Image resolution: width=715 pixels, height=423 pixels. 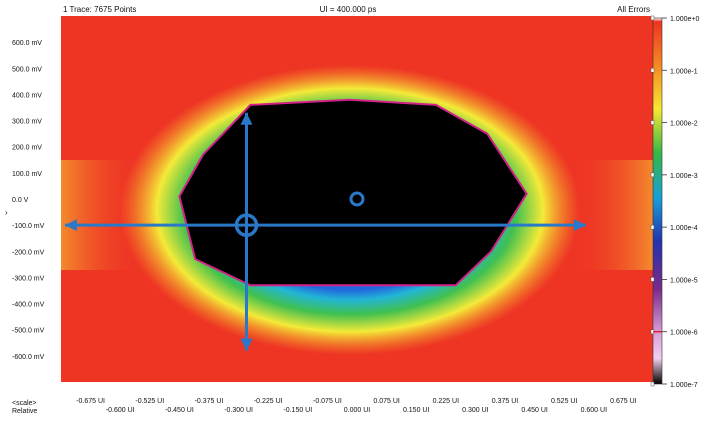 I want to click on x-tick-label-upper: 0.225 UI, so click(x=446, y=401).